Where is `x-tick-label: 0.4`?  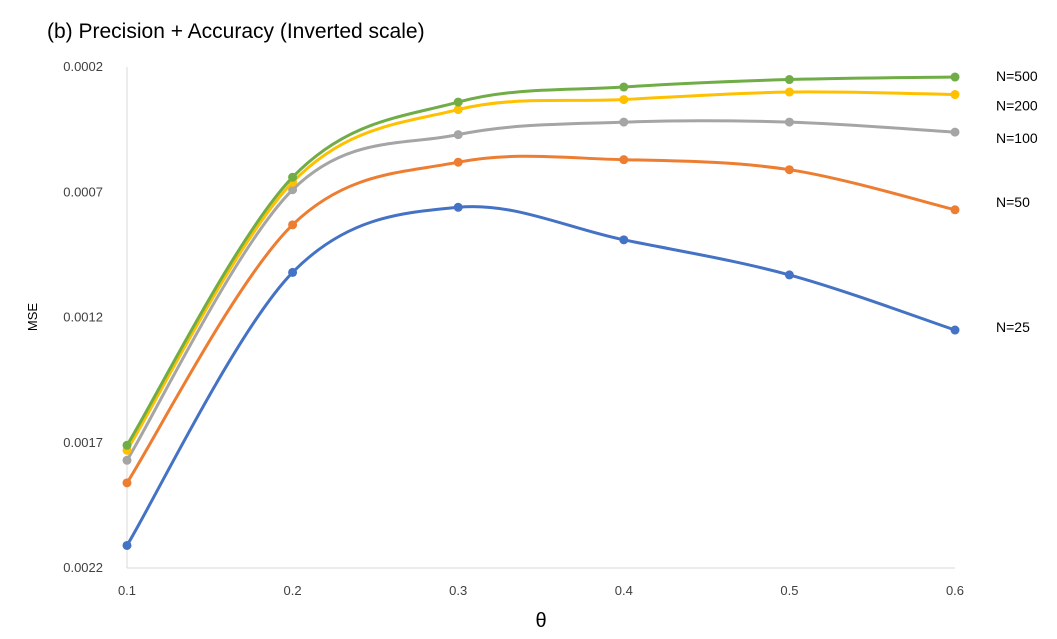 x-tick-label: 0.4 is located at coordinates (624, 590).